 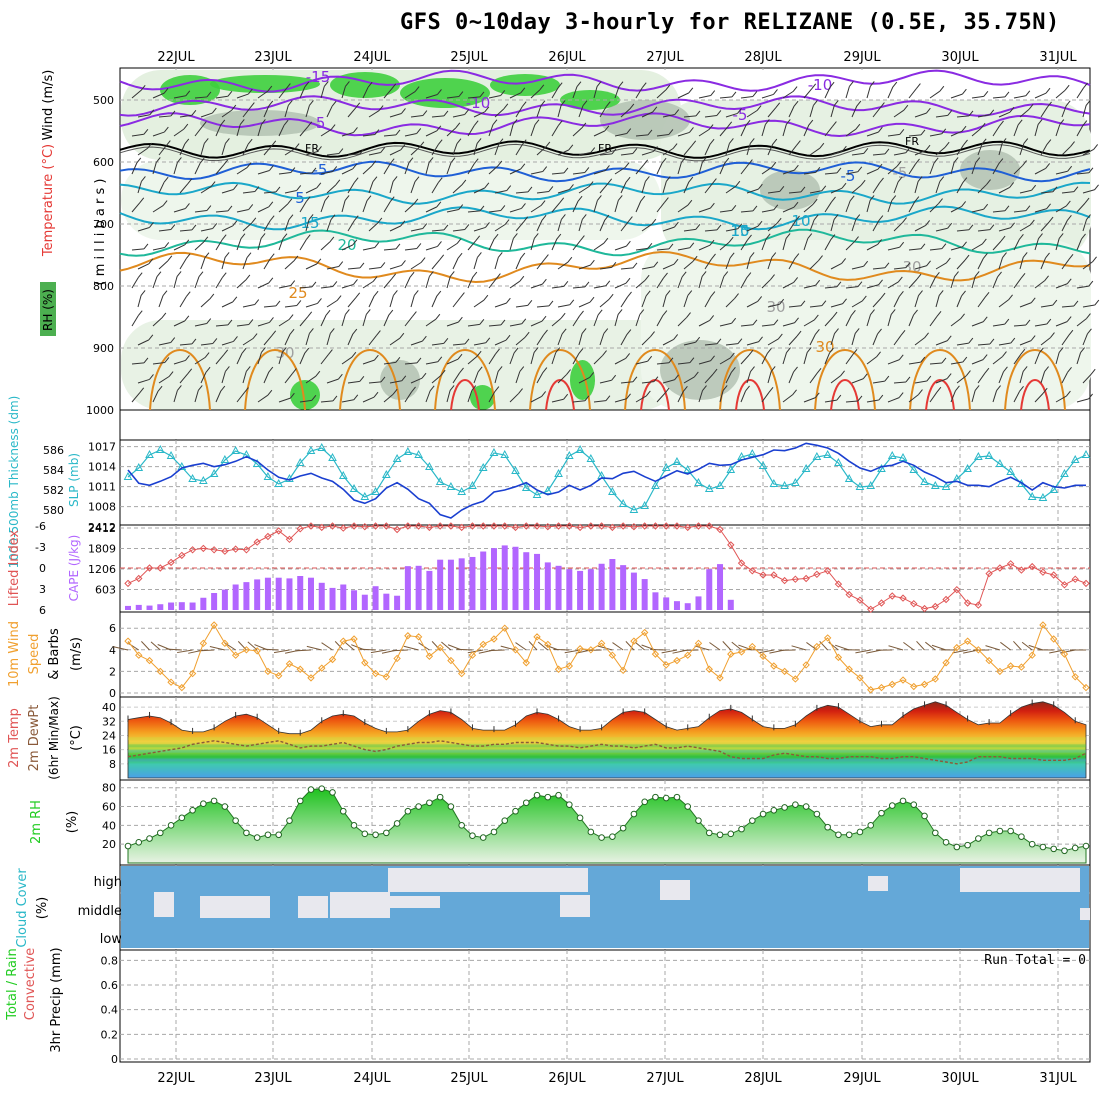 I want to click on temp-label: 2m Temp, so click(x=14, y=738).